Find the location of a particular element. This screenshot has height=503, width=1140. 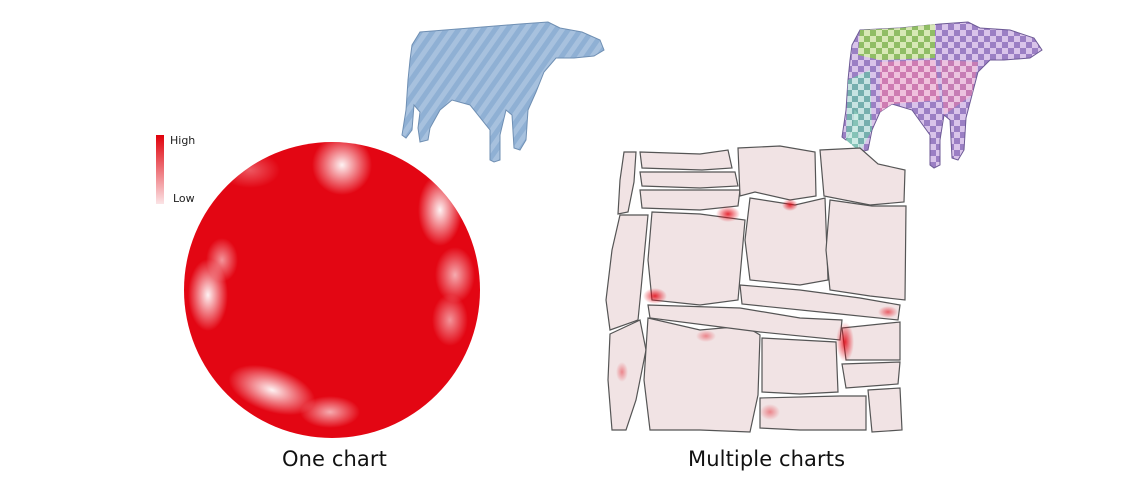

legend-high-label: High is located at coordinates (183, 140).